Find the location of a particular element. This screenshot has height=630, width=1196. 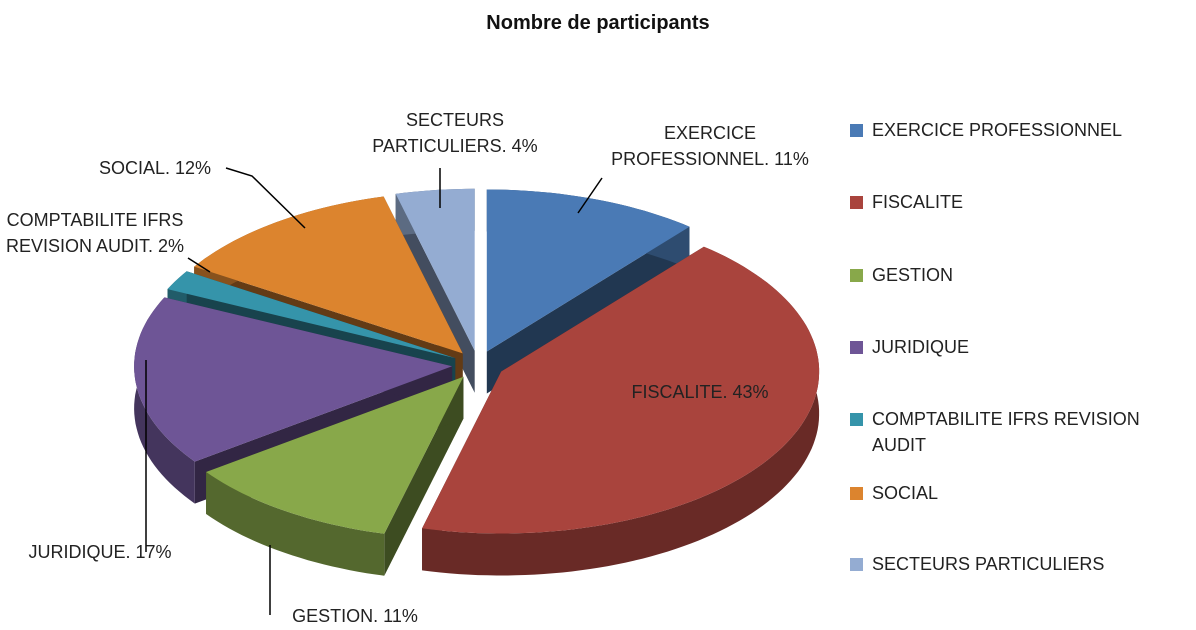

chart-title: Nombre de participants is located at coordinates (598, 23).